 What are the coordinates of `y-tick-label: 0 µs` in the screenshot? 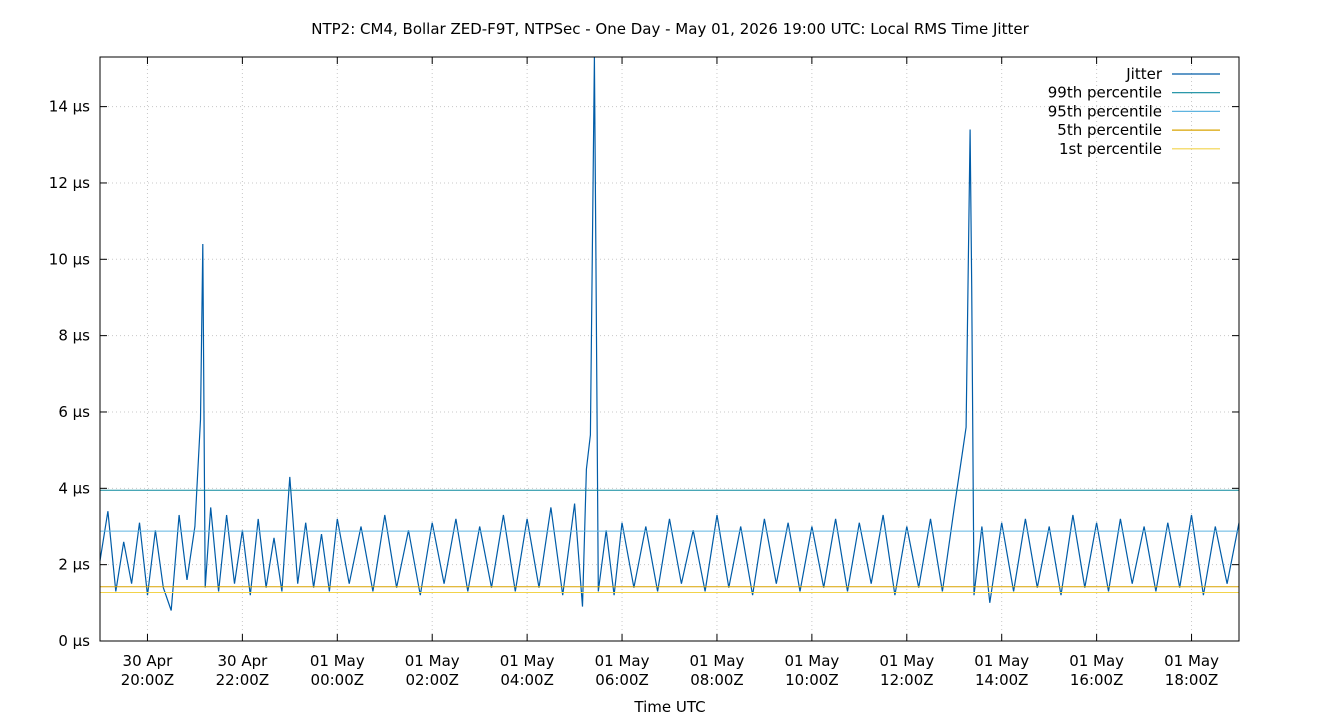 It's located at (74, 641).